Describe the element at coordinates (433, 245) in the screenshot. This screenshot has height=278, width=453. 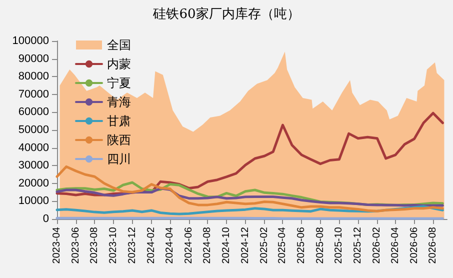
I see `x-tick-label: 2026-08` at that location.